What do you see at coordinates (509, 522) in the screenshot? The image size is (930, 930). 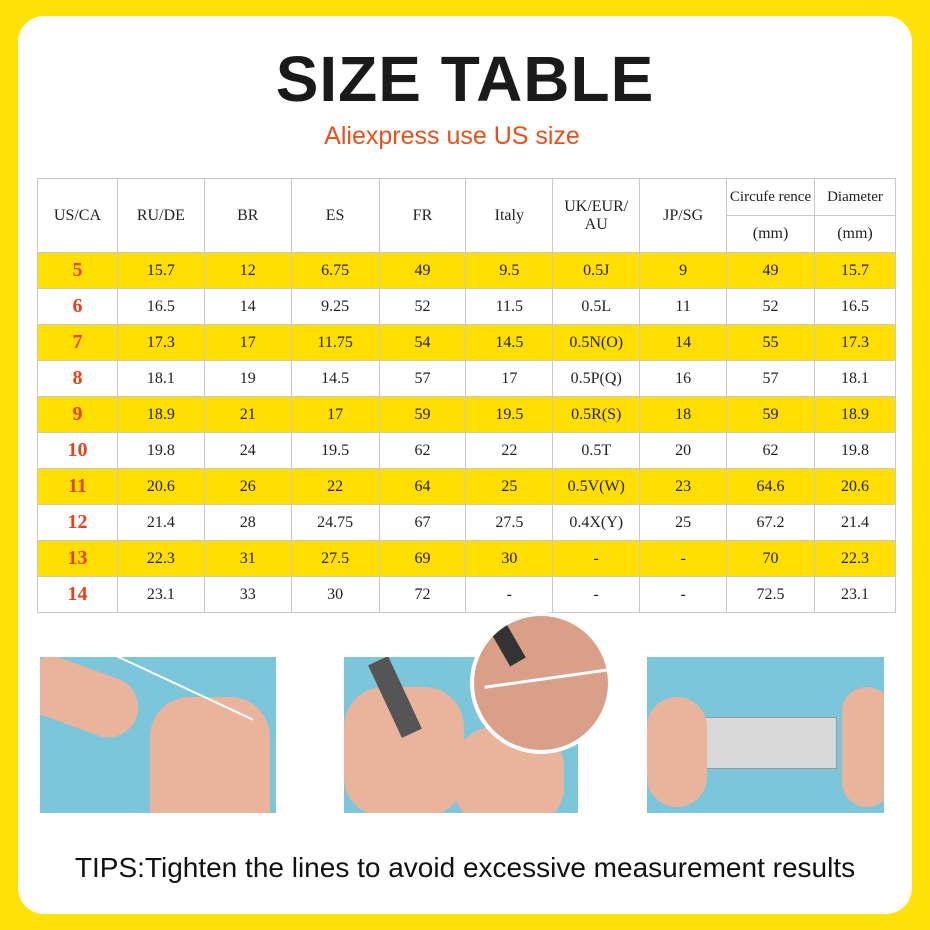 I see `table-cell: 27.5` at bounding box center [509, 522].